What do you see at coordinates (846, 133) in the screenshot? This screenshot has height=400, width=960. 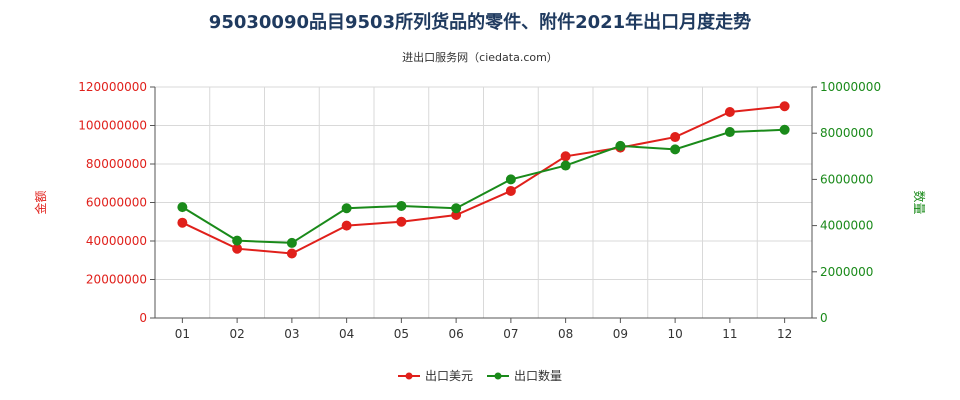 I see `right-tick-label: 8000000` at bounding box center [846, 133].